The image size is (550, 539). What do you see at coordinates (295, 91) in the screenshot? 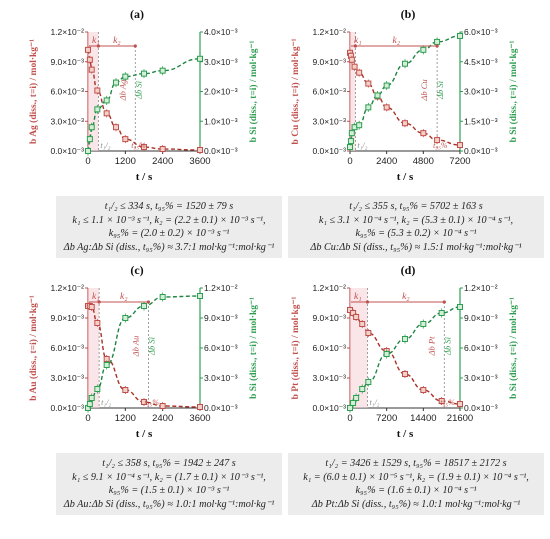
I see `y-left-axis-label: b Cu (diss., t=i) / mol·kg⁻¹` at bounding box center [295, 91].